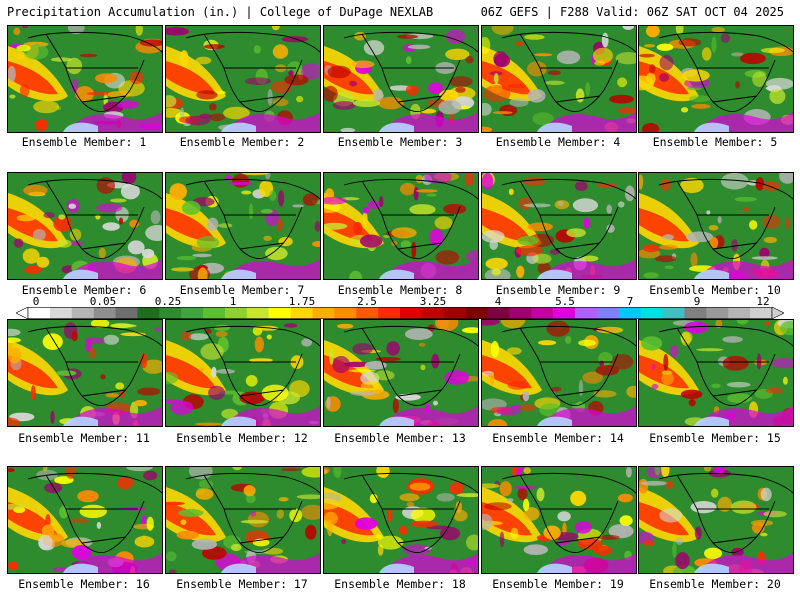 This screenshot has height=600, width=800. Describe the element at coordinates (558, 290) in the screenshot. I see `ensemble-member-caption: Ensemble Member: 9` at that location.